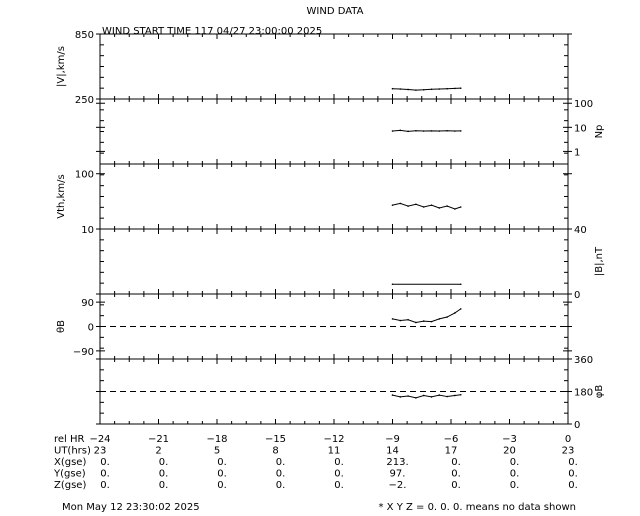 This screenshot has width=640, height=516. I want to click on chart-subtitle: WIND START TIME 117 04/27 23:00:00 2025, so click(212, 31).